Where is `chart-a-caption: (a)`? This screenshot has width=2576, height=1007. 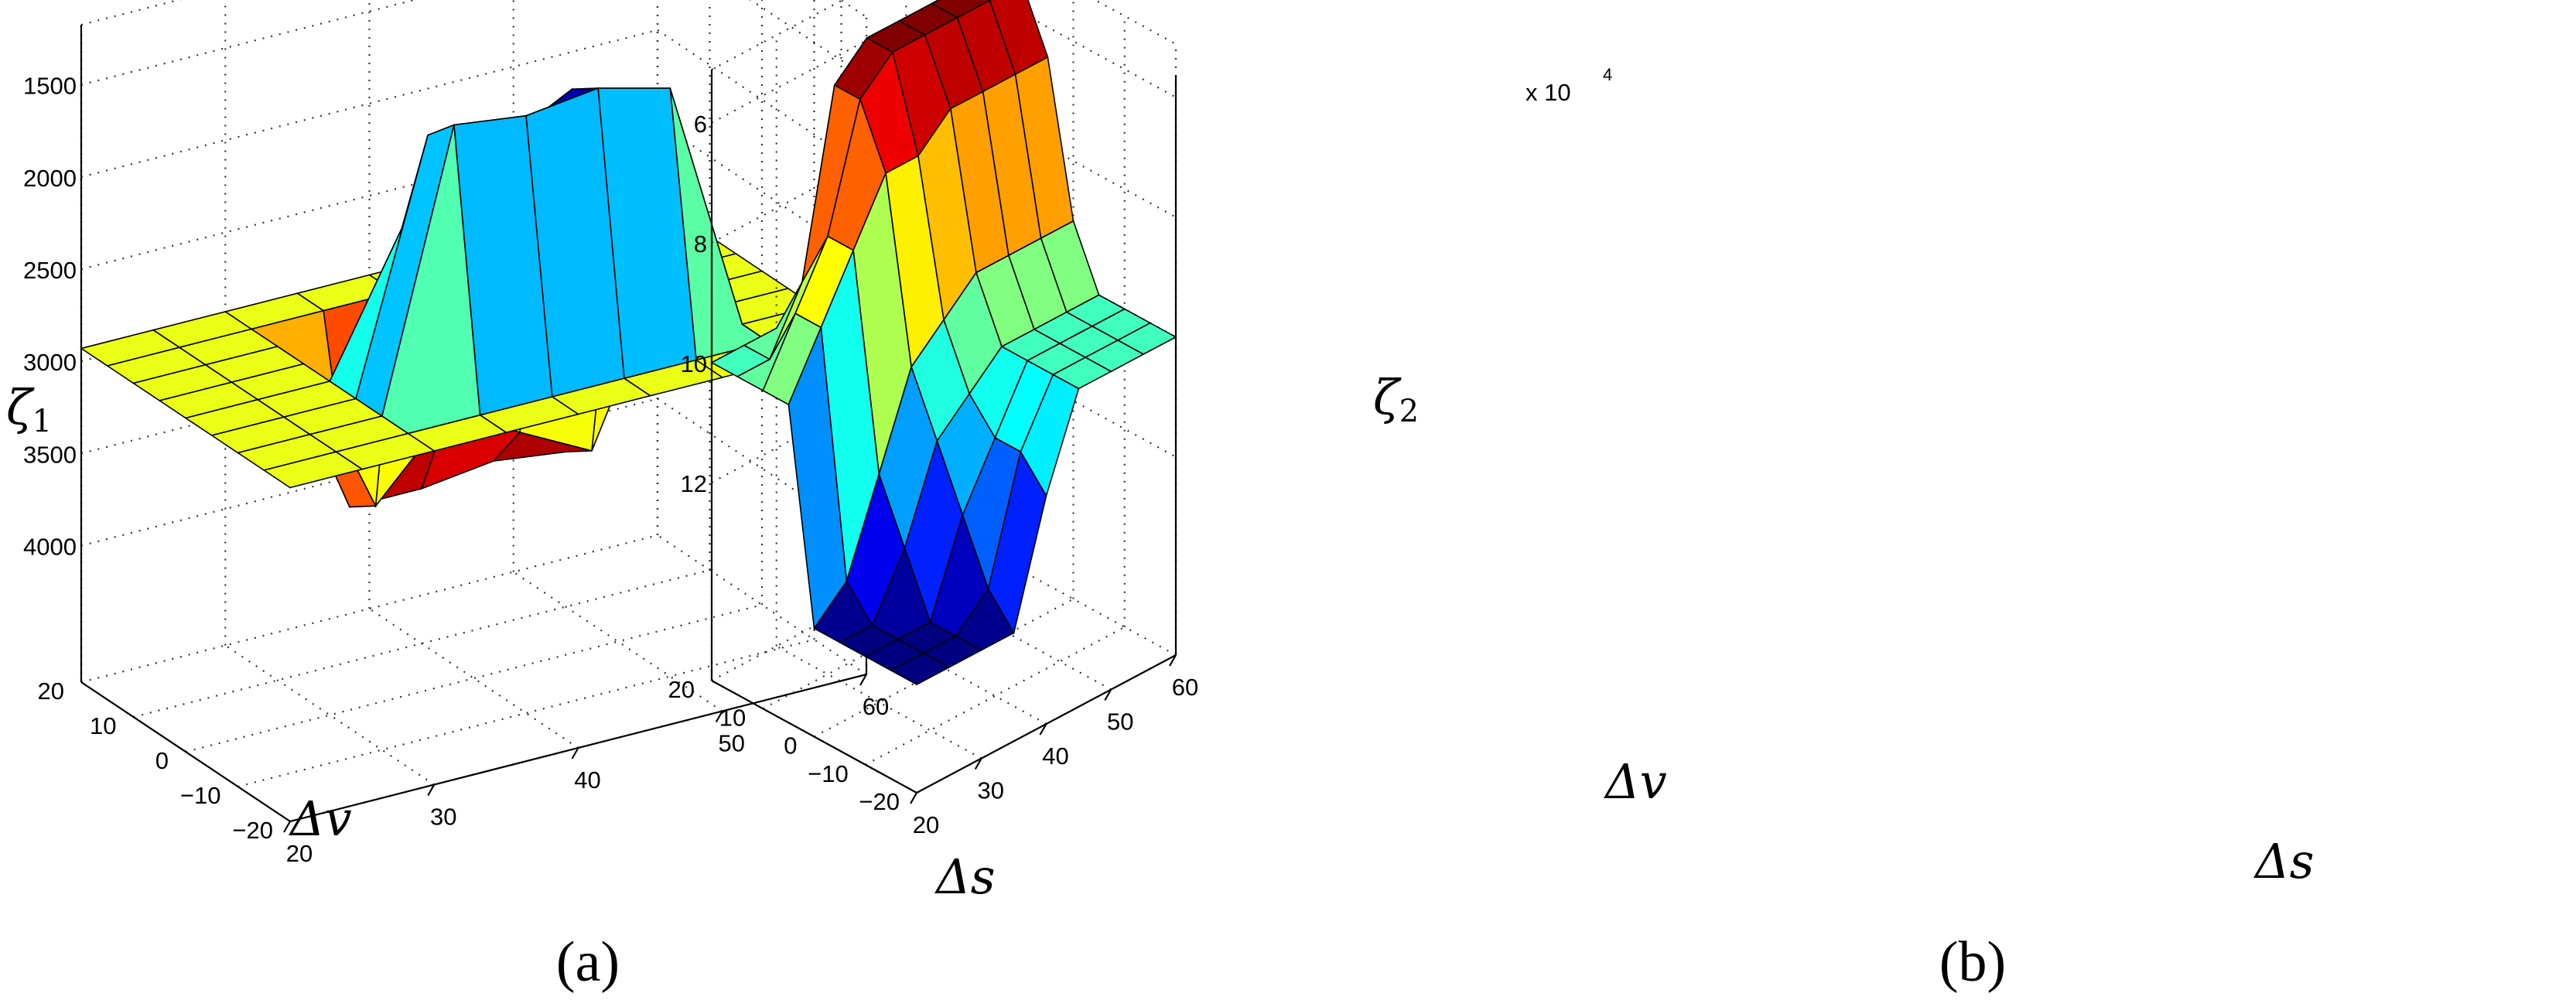 chart-a-caption: (a) is located at coordinates (588, 962).